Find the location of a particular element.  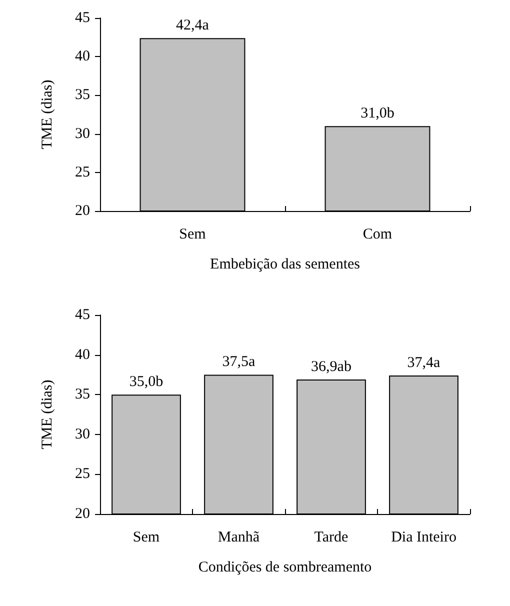

data-label: 37,5a is located at coordinates (239, 362).